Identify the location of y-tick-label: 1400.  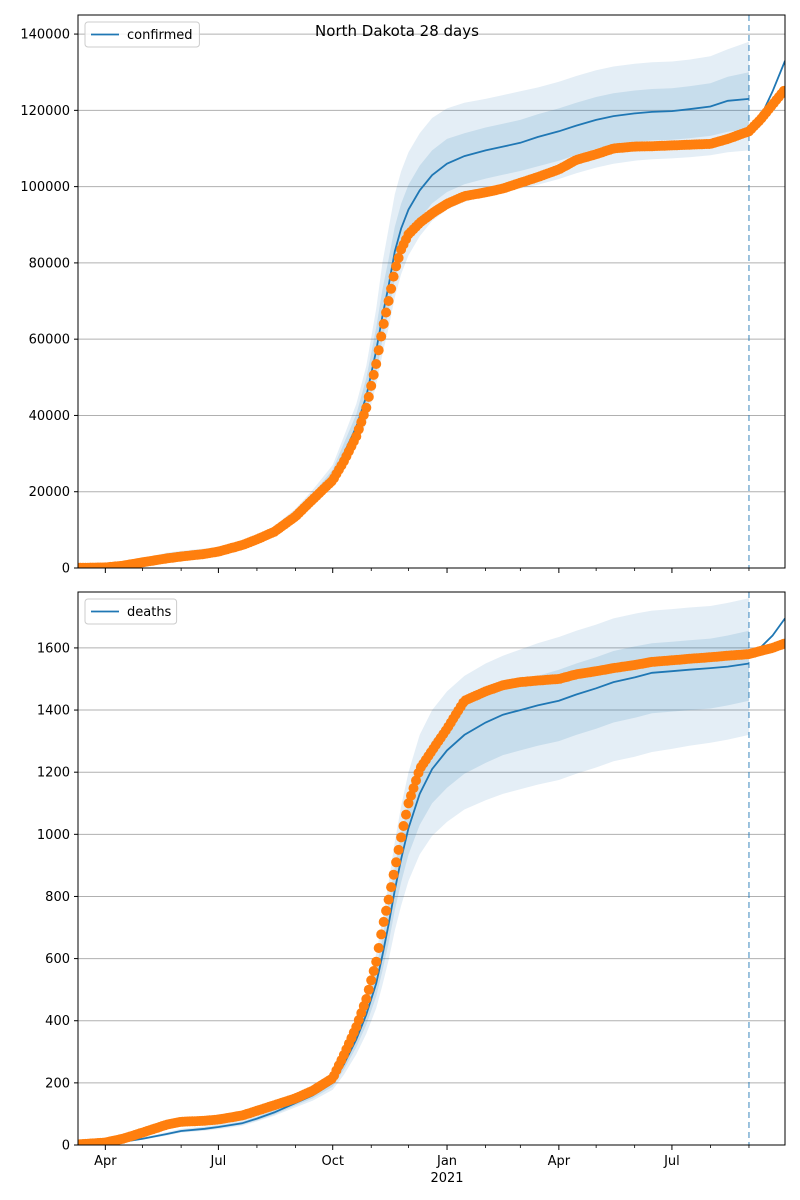
(53, 711).